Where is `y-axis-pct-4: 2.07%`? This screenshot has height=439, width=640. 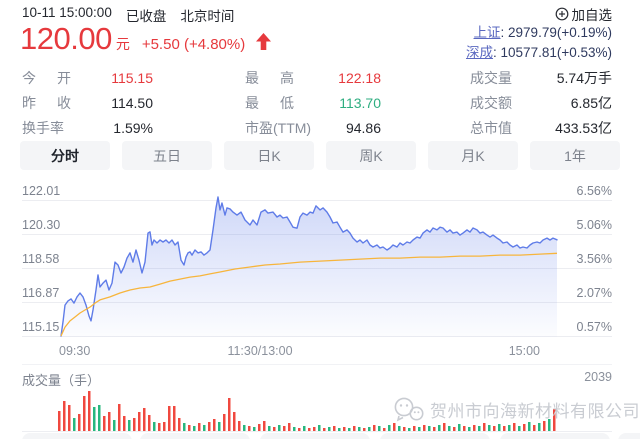 y-axis-pct-4: 2.07% is located at coordinates (594, 293).